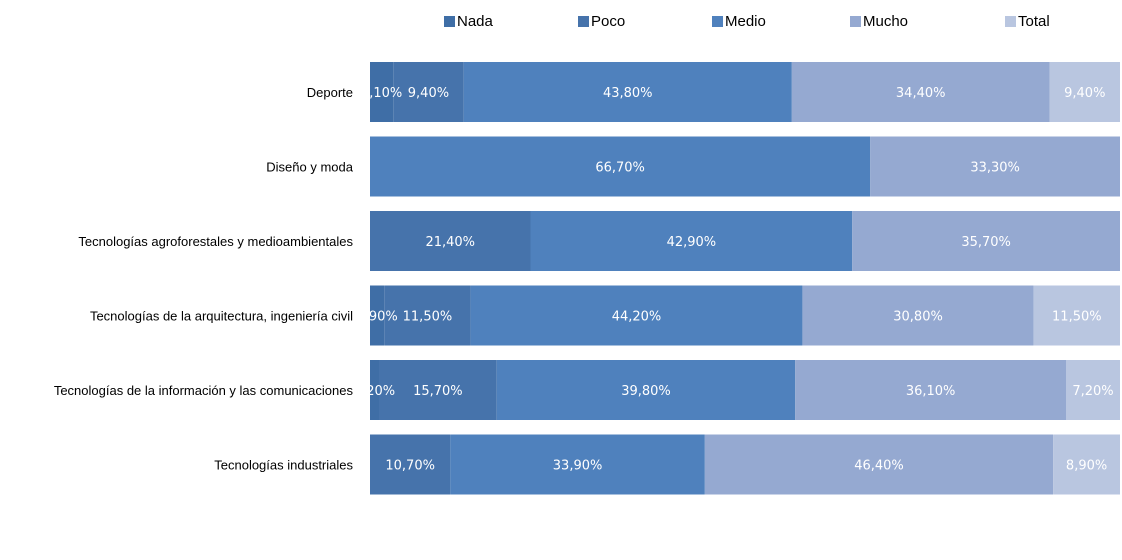 The height and width of the screenshot is (560, 1122). I want to click on bar-tecnologias-de-la-arquitectura-ingenieria-civil-nada, so click(377, 315).